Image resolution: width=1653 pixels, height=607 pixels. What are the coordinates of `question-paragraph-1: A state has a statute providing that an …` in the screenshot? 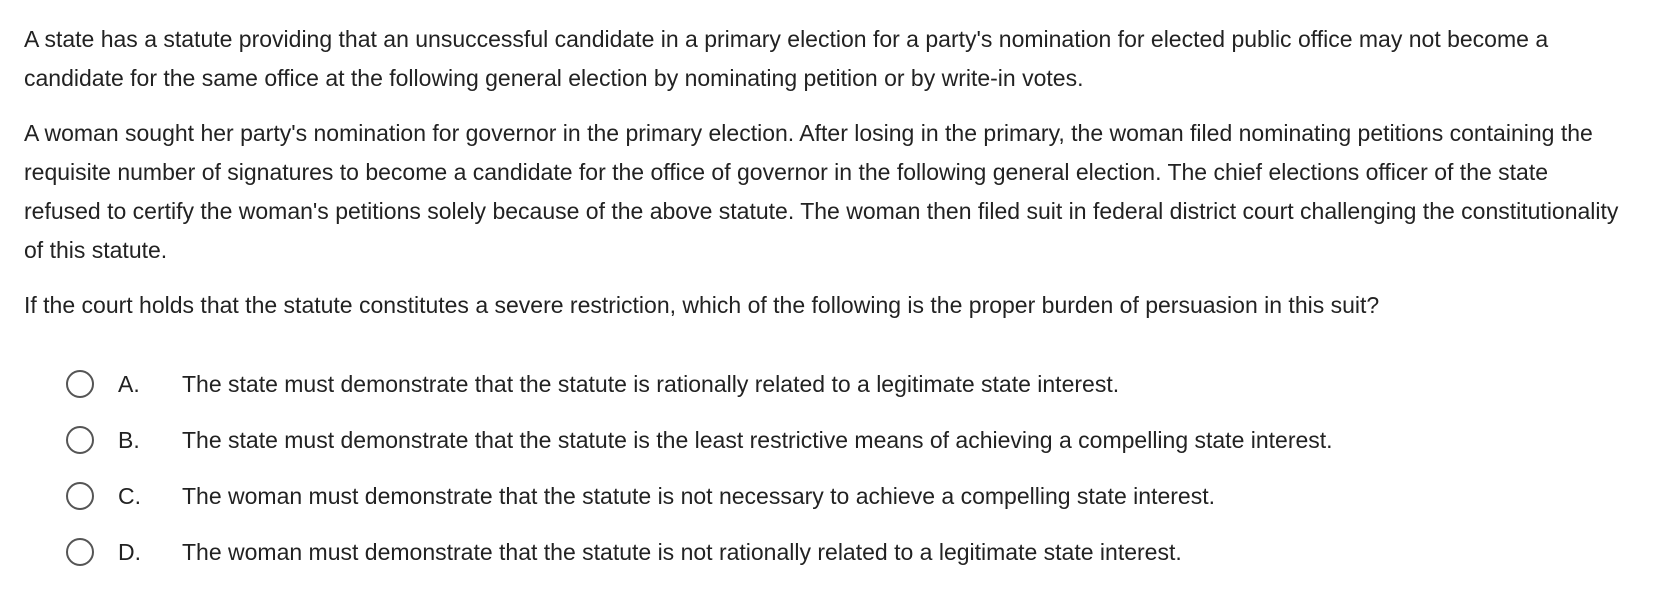 It's located at (786, 58).